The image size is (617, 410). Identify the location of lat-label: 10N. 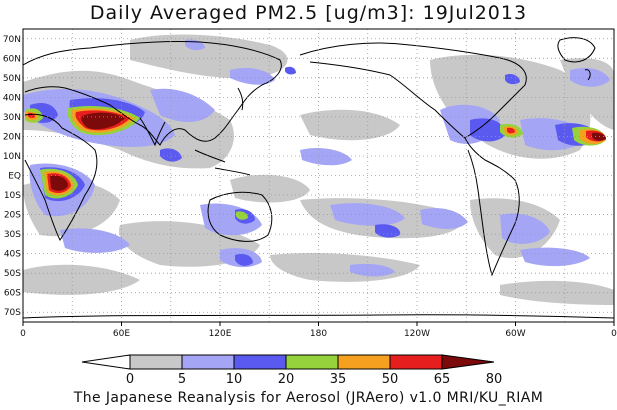
(12, 157).